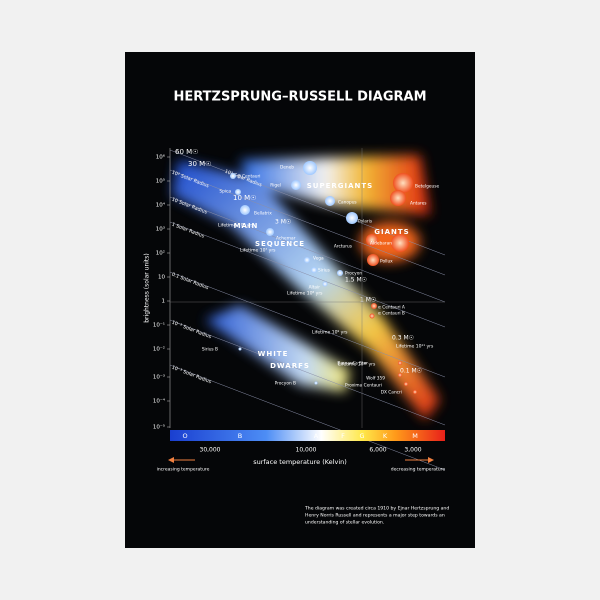  Describe the element at coordinates (343, 436) in the screenshot. I see `spectral-class: F` at that location.